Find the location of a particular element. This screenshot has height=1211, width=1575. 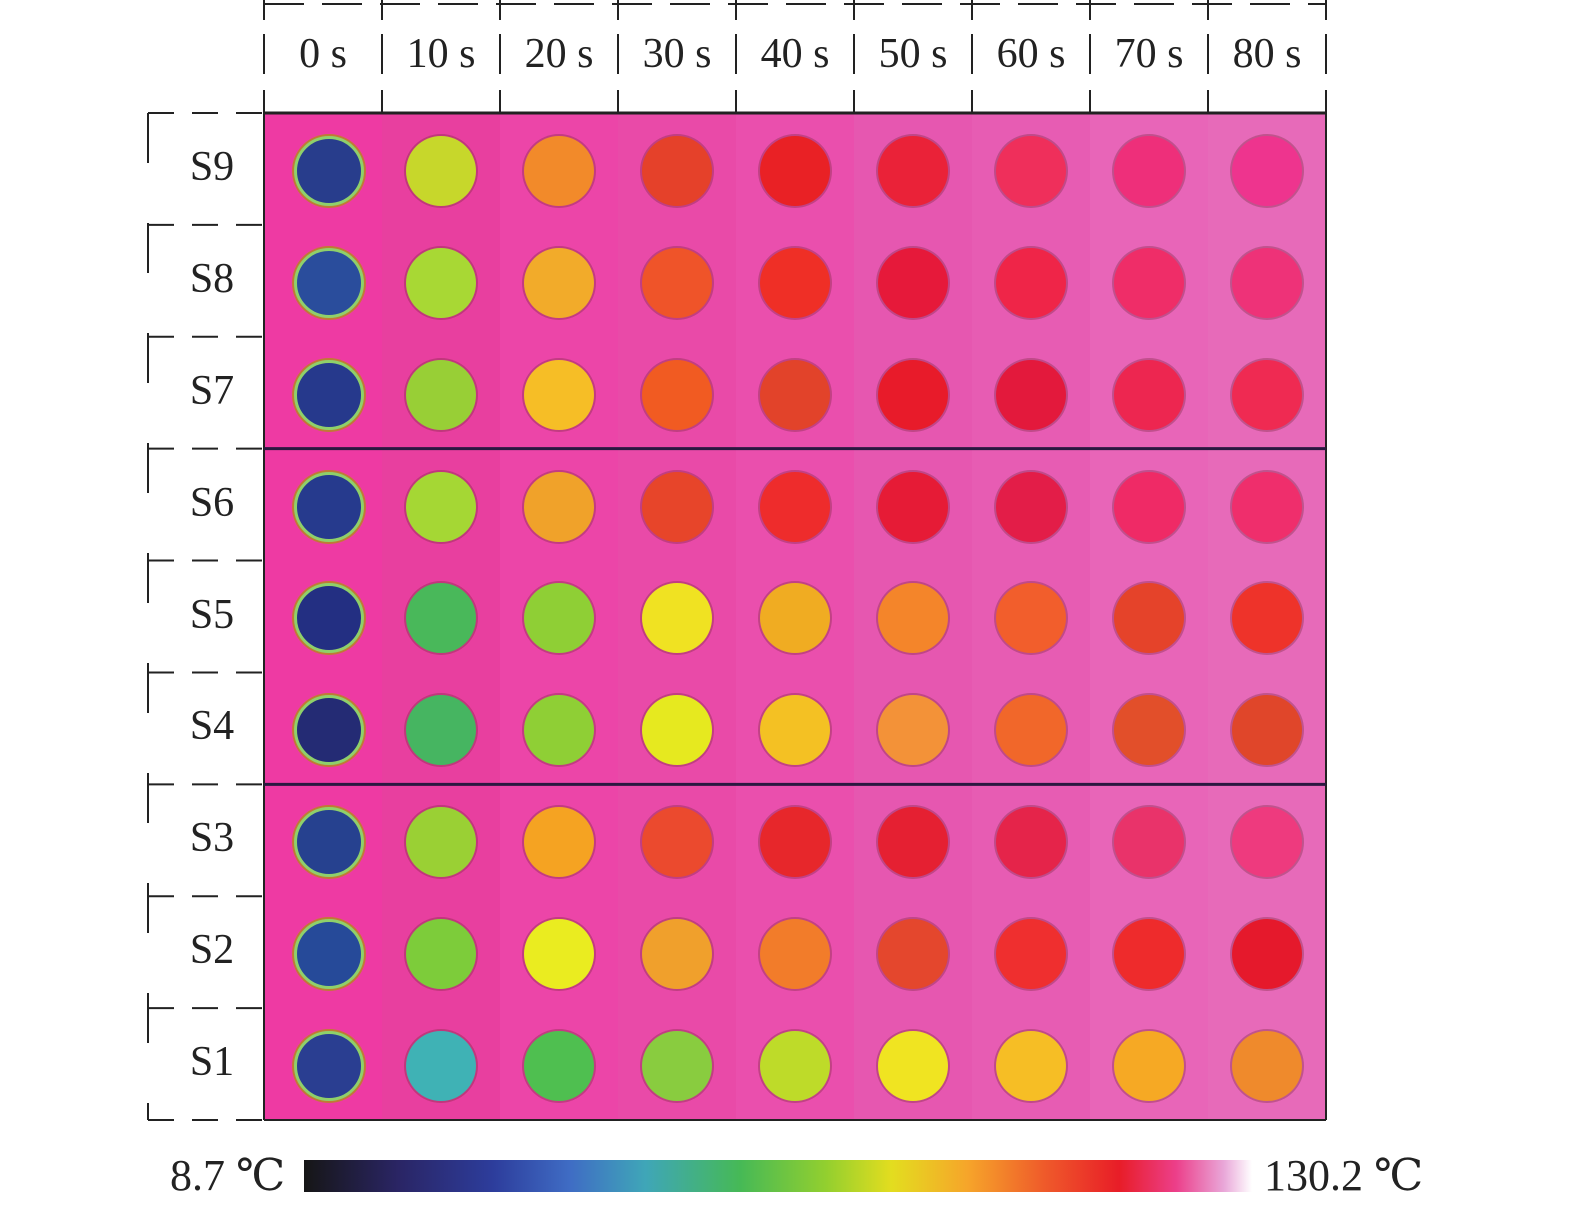

time-label: 70 s is located at coordinates (1149, 54).